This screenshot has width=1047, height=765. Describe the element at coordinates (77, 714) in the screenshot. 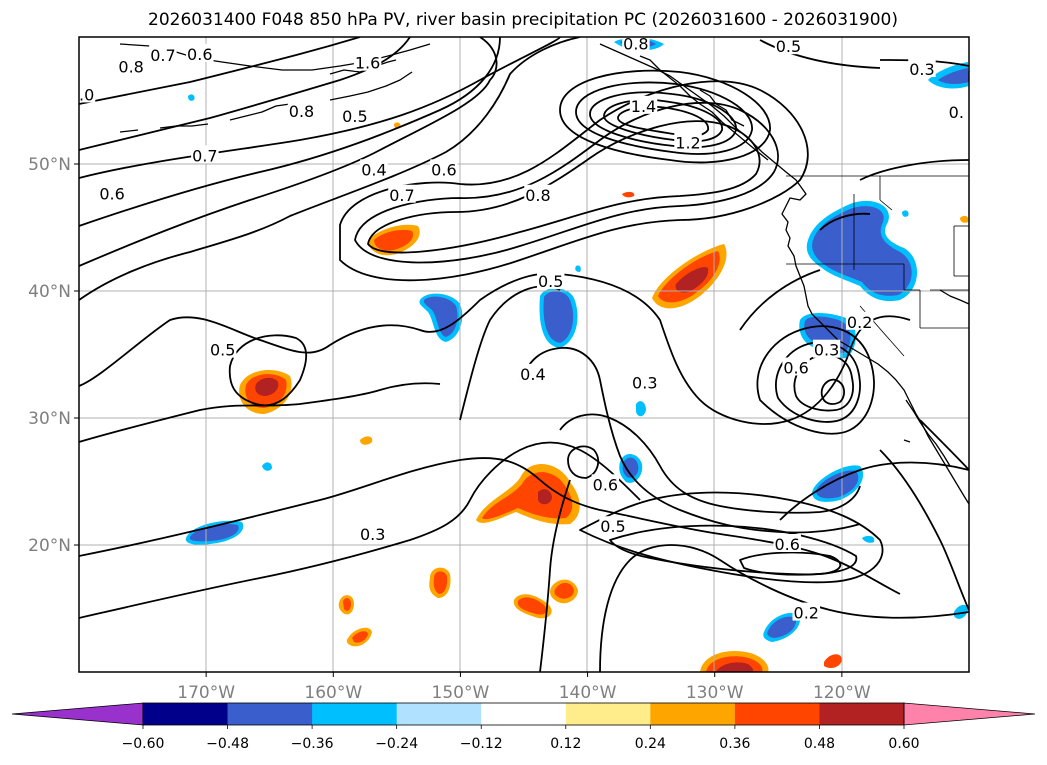

I see `colorbar-extend-low` at that location.